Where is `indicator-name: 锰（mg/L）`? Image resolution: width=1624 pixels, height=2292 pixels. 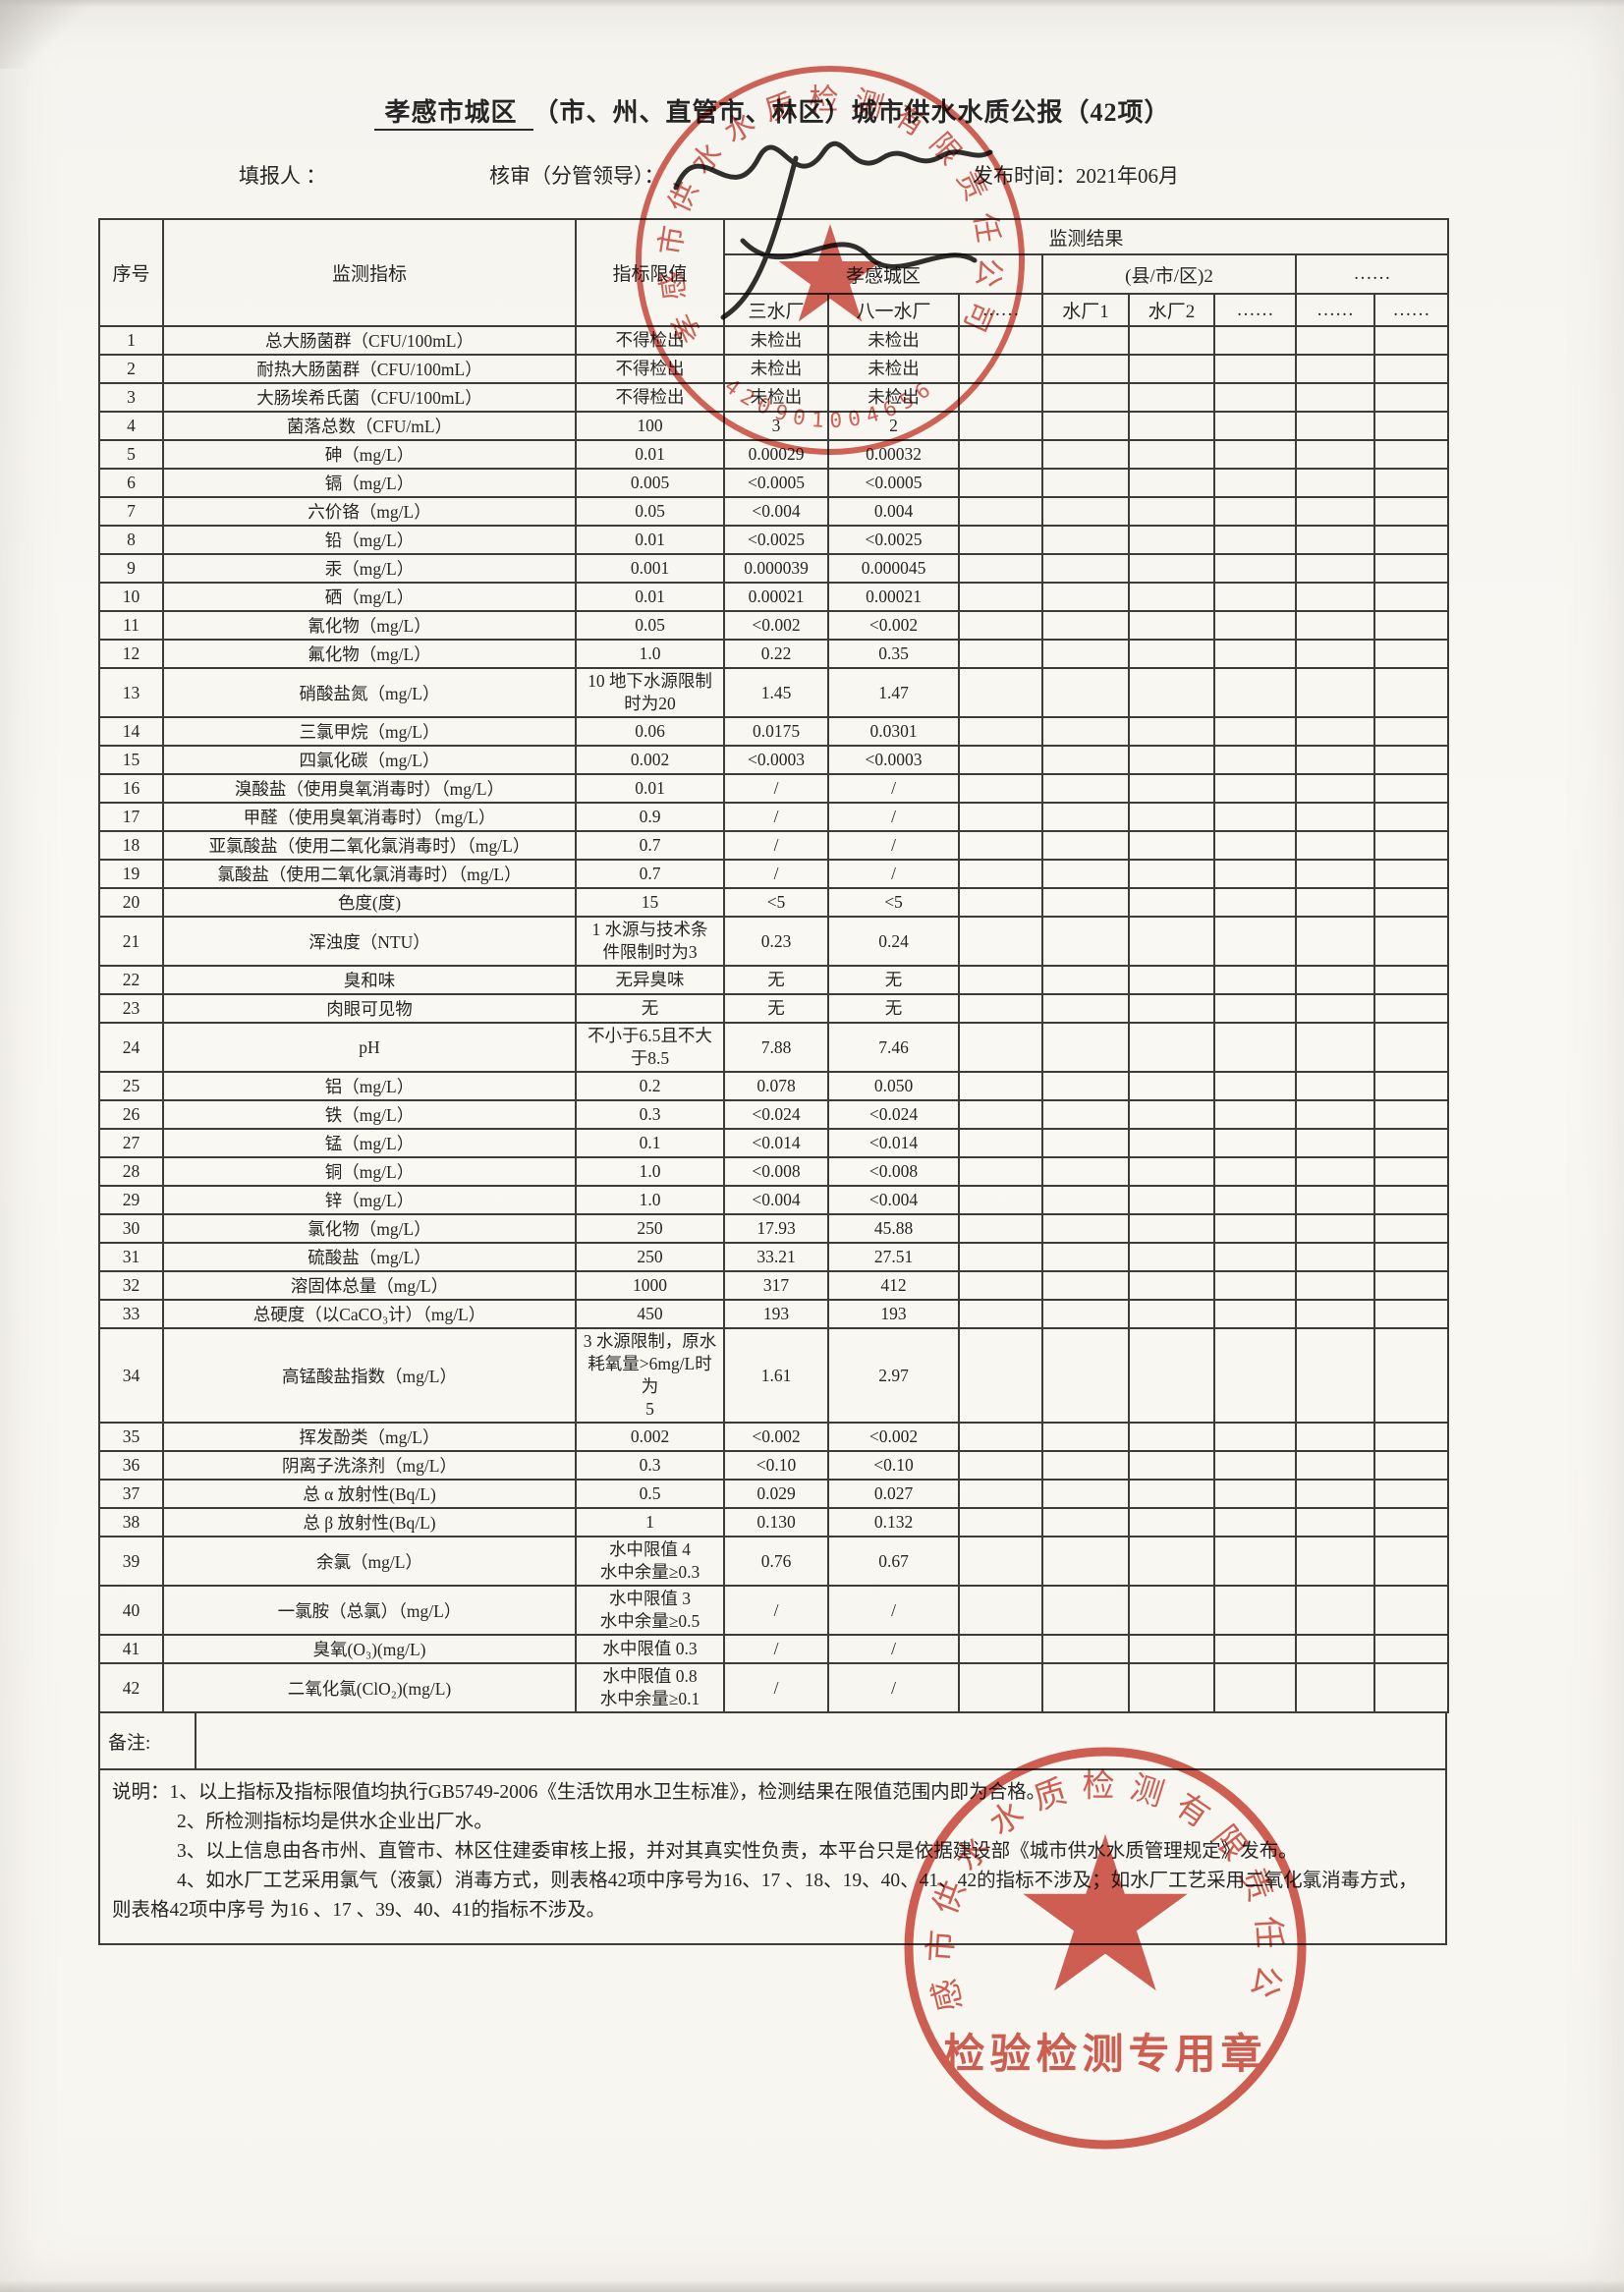 indicator-name: 锰（mg/L） is located at coordinates (369, 1143).